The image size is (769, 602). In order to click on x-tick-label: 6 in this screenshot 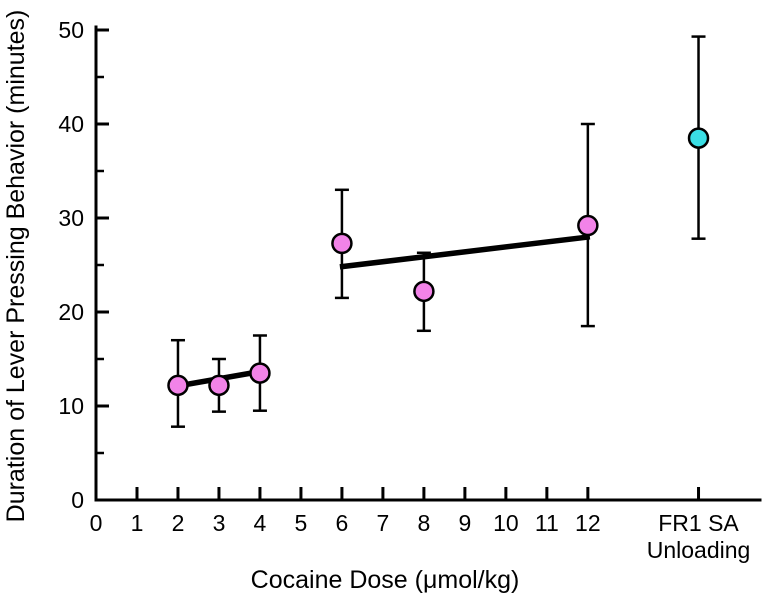, I will do `click(342, 523)`.